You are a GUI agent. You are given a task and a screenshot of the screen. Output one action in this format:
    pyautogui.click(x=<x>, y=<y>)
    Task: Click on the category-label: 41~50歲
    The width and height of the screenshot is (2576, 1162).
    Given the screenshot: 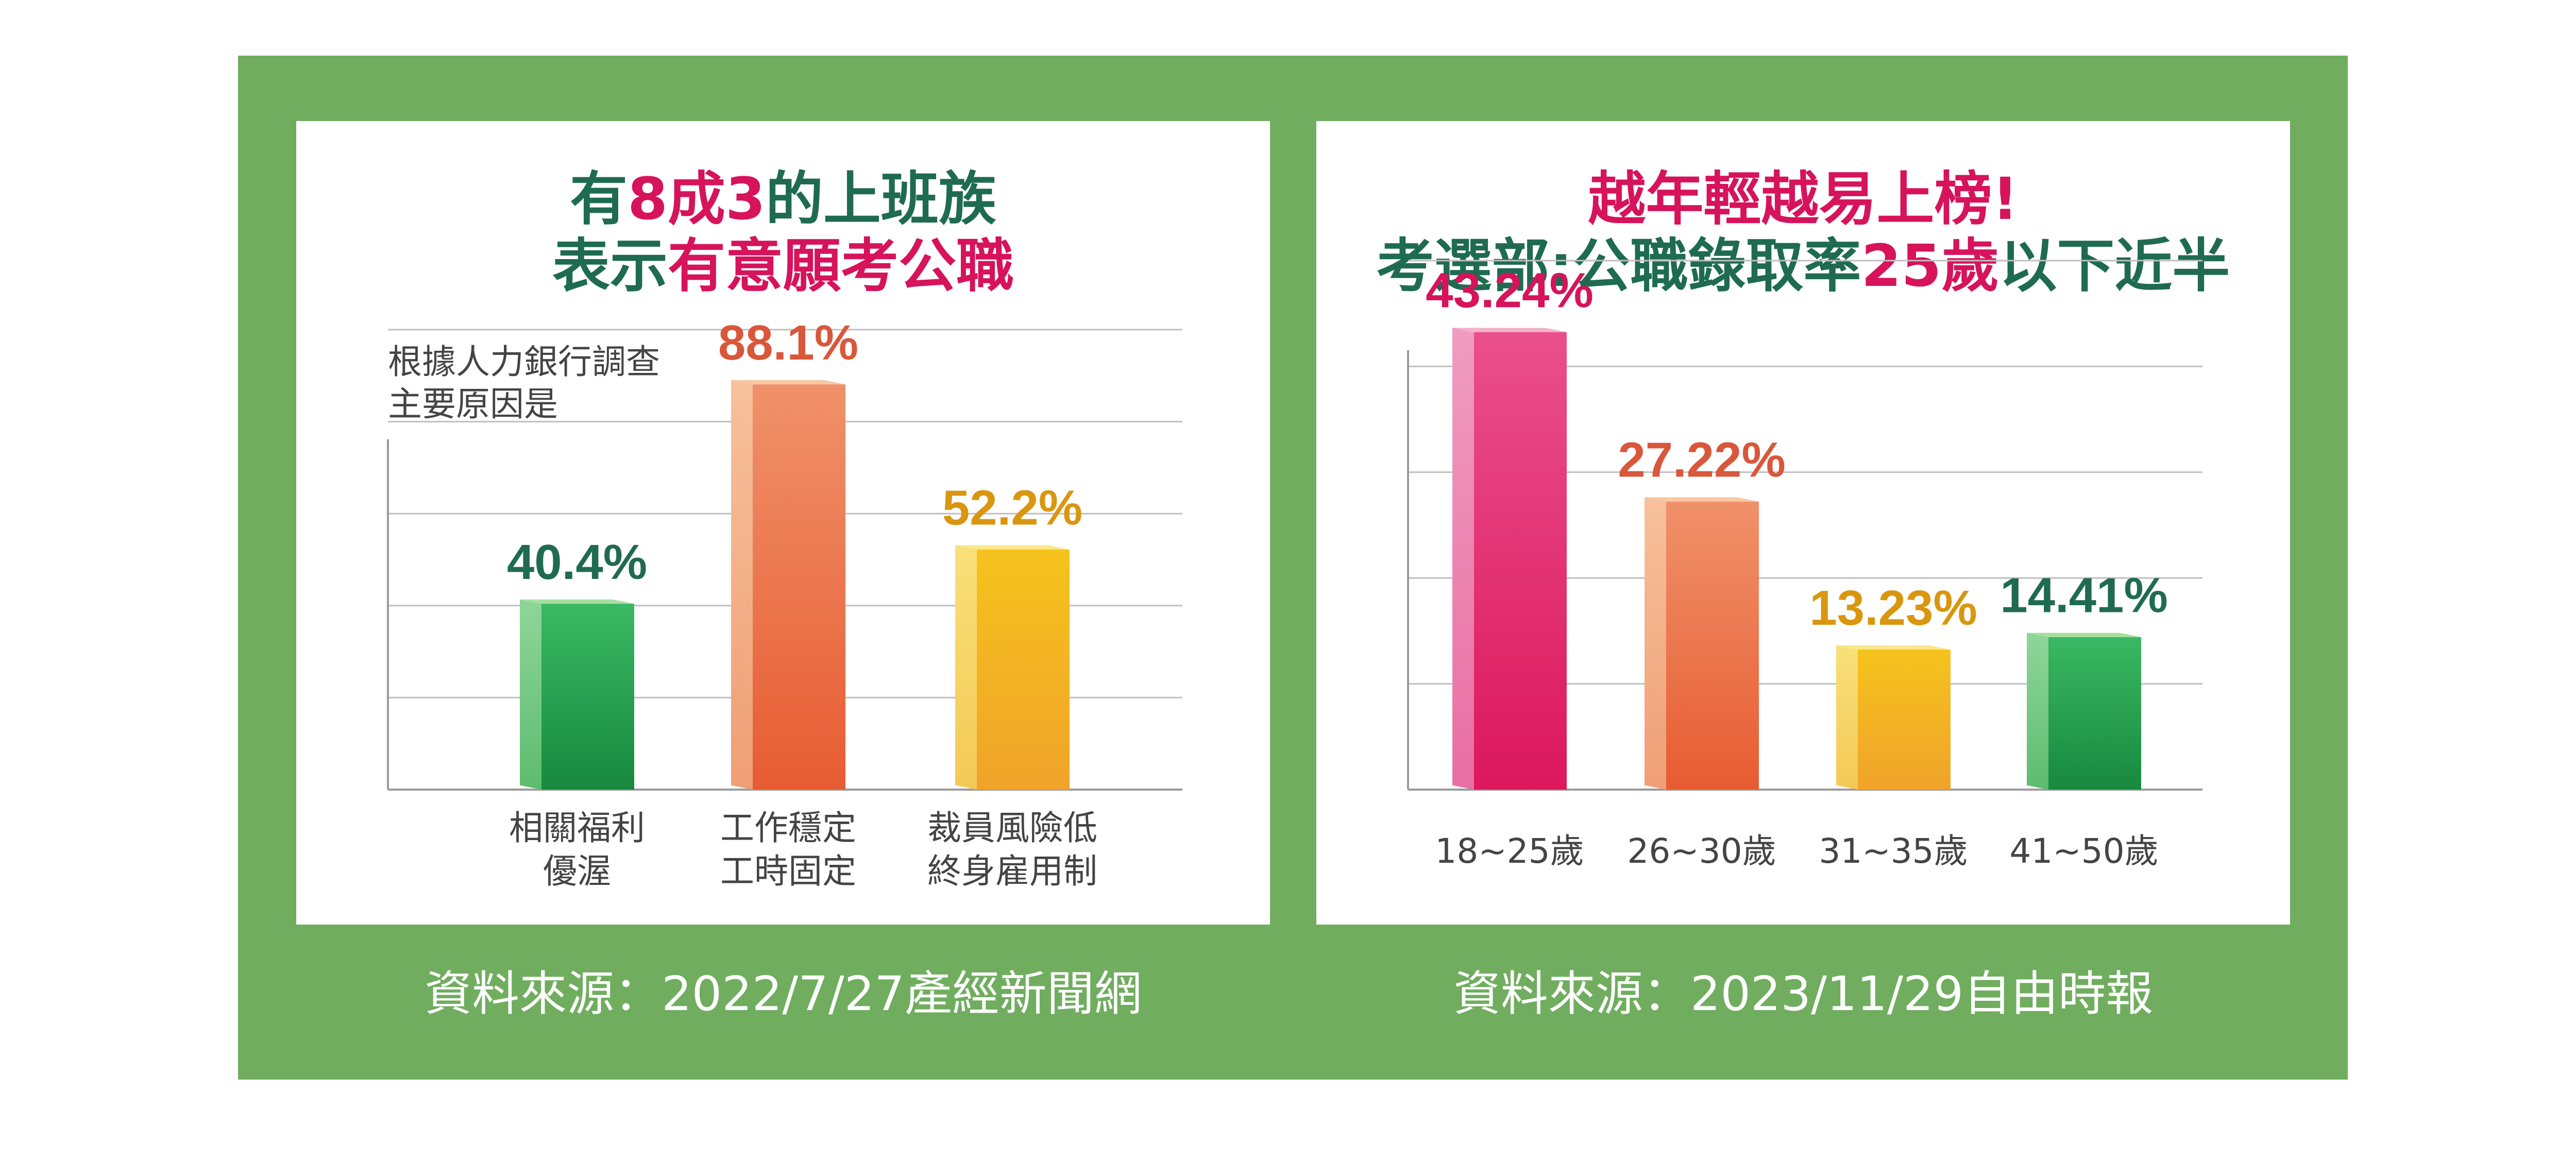 What is the action you would take?
    pyautogui.click(x=2083, y=851)
    